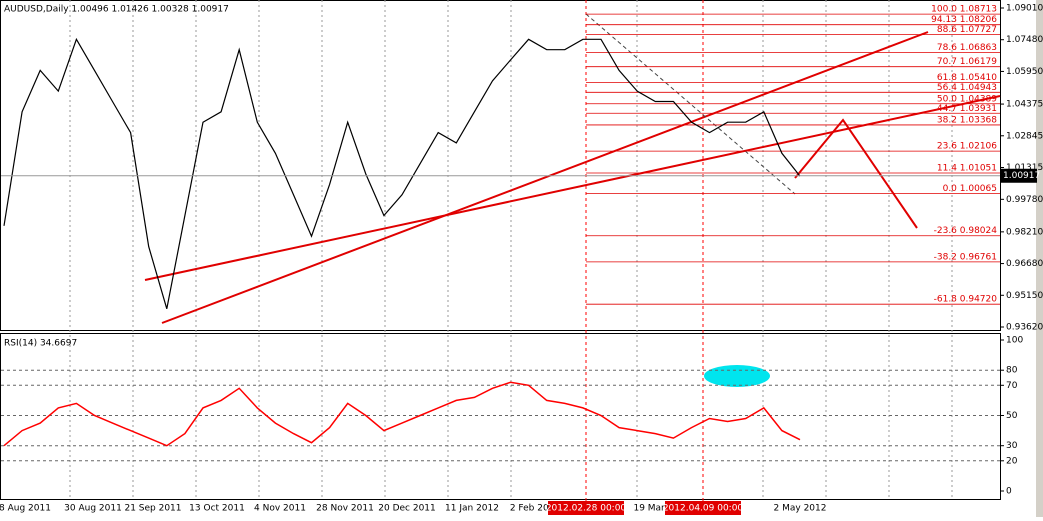 The height and width of the screenshot is (521, 1043). Describe the element at coordinates (1014, 341) in the screenshot. I see `y-tick-label: 100` at that location.